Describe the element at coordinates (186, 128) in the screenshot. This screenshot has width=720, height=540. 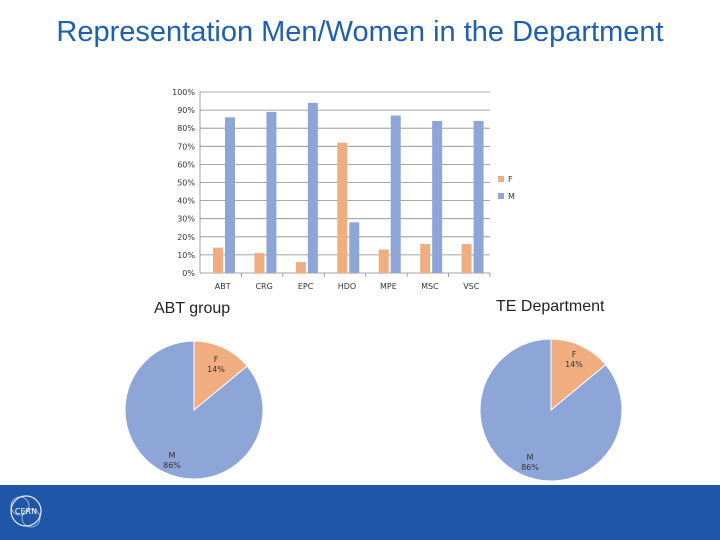
I see `y-tick-label: 80%` at that location.